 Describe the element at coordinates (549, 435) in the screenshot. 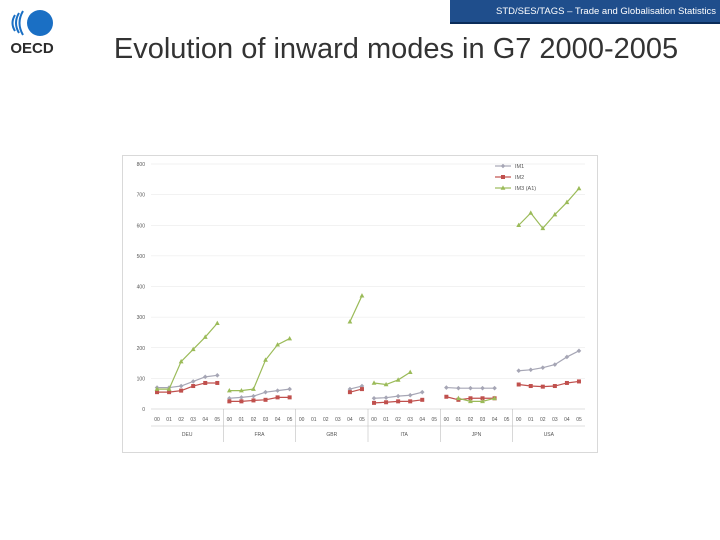

I see `x-group-label: USA` at that location.